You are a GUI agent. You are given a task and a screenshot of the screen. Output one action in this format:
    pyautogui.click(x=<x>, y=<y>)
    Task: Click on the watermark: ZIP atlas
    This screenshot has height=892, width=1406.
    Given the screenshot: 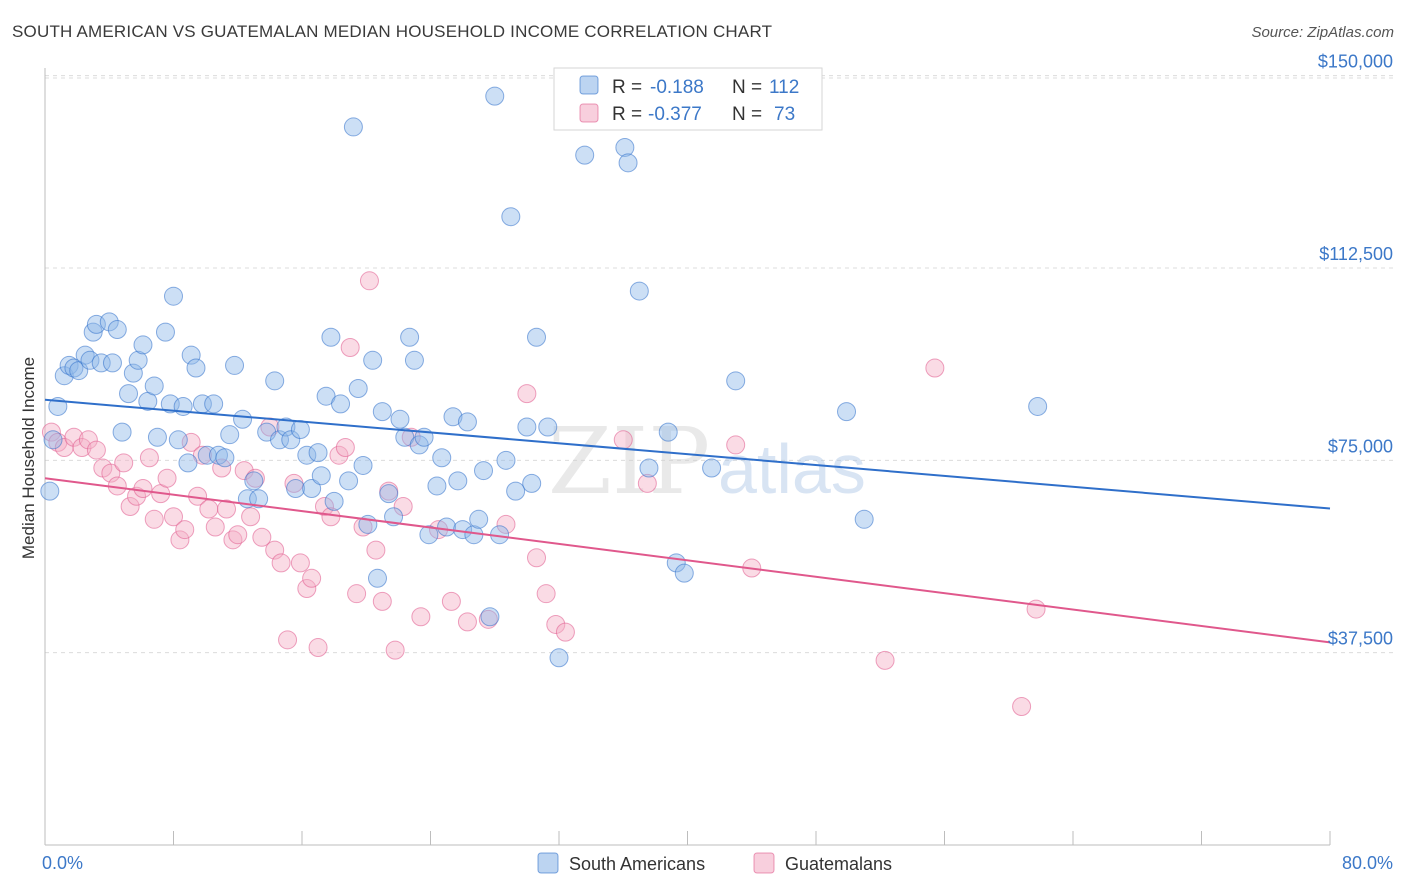 What is the action you would take?
    pyautogui.click(x=707, y=461)
    